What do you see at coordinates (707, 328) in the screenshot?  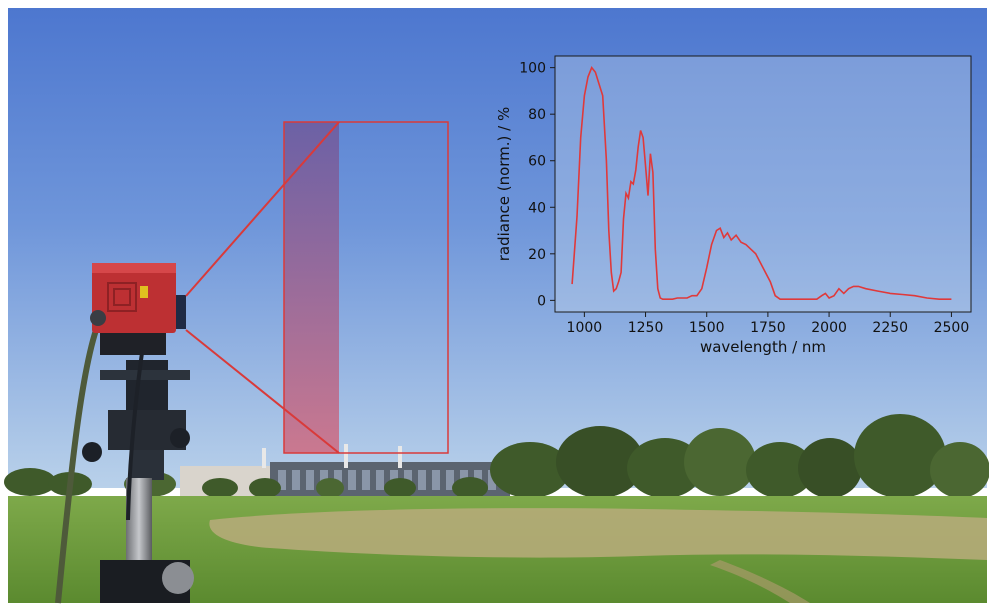 I see `x-tick-label: 1500` at bounding box center [707, 328].